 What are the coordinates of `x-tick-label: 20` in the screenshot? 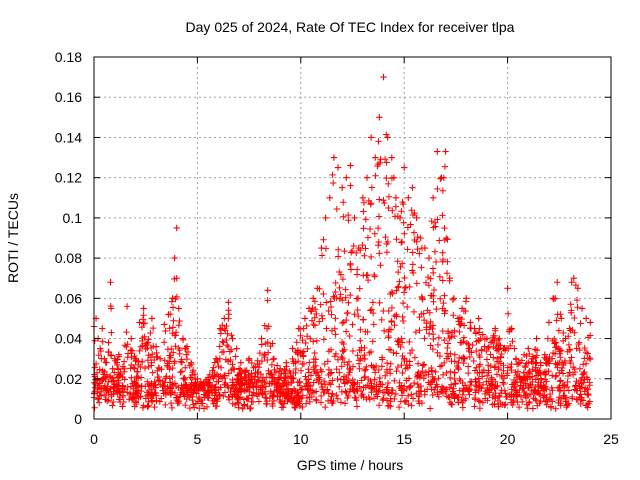 It's located at (508, 439).